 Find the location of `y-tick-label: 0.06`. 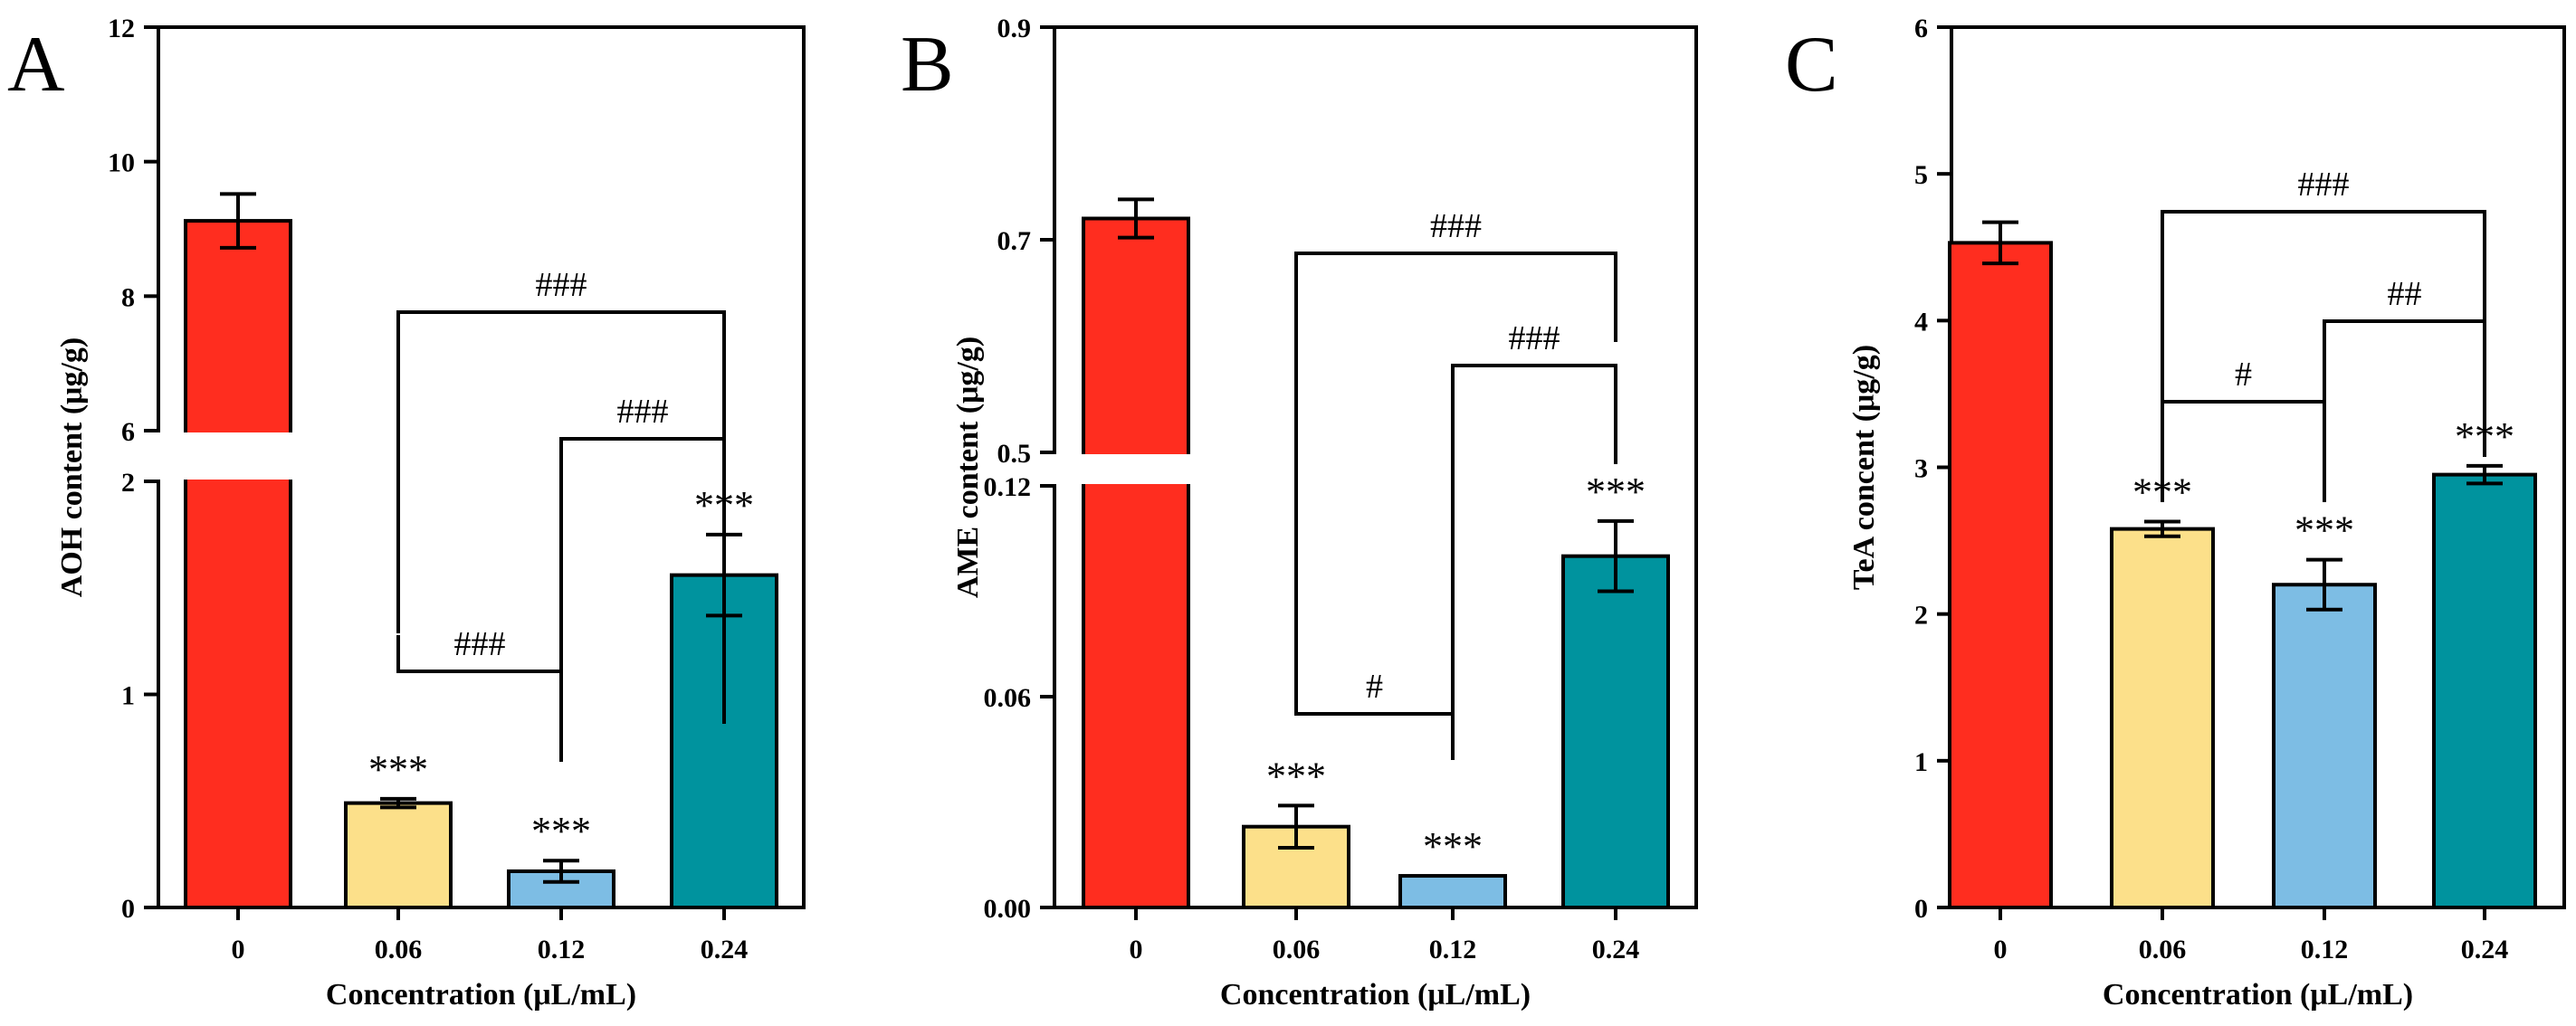

y-tick-label: 0.06 is located at coordinates (1008, 698).